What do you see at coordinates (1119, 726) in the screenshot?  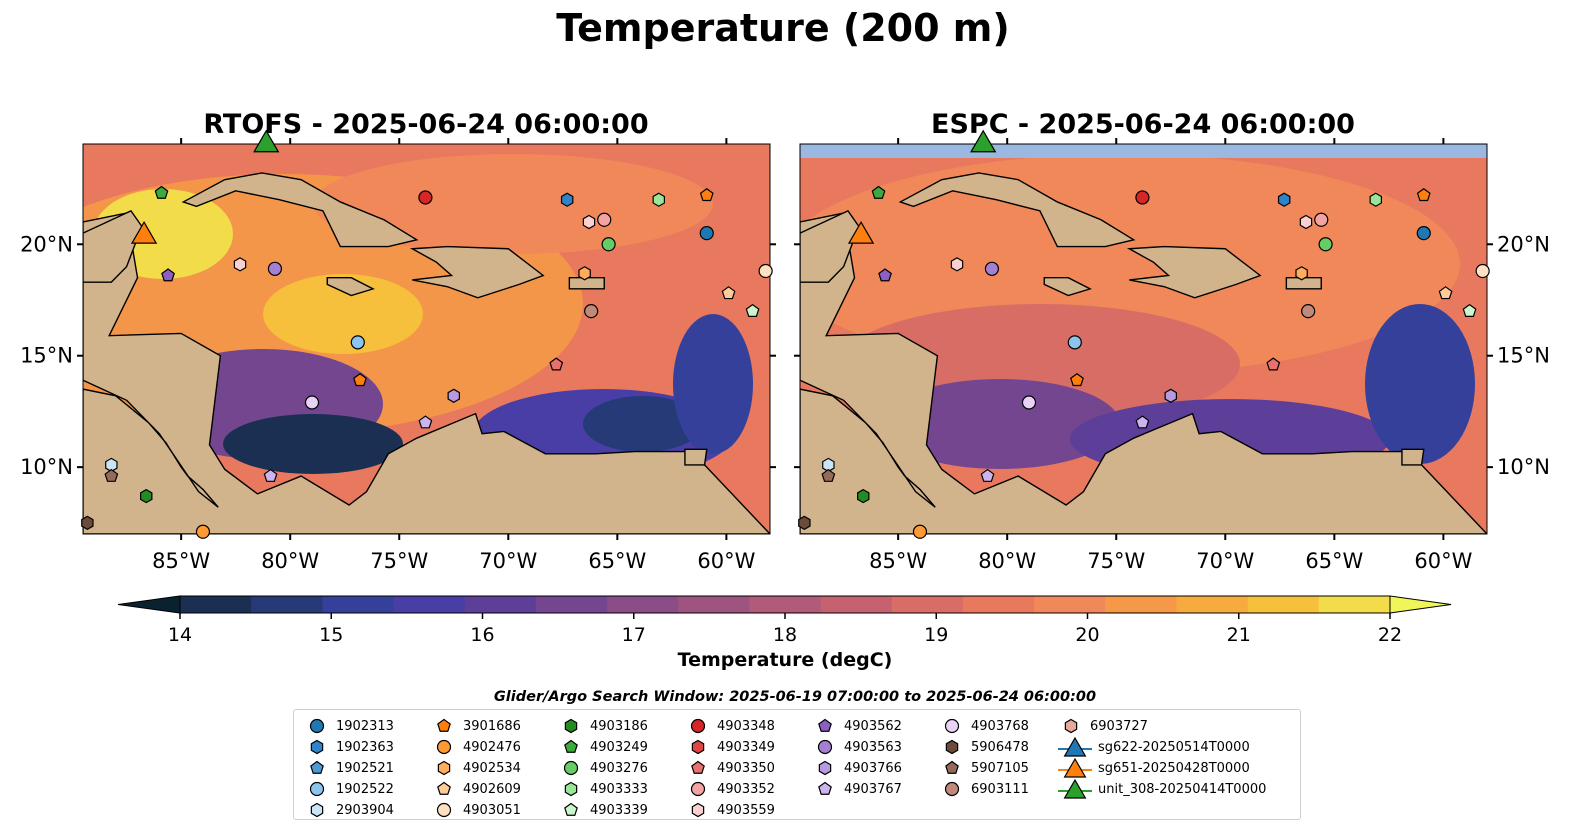 I see `legend-label: 6903727` at bounding box center [1119, 726].